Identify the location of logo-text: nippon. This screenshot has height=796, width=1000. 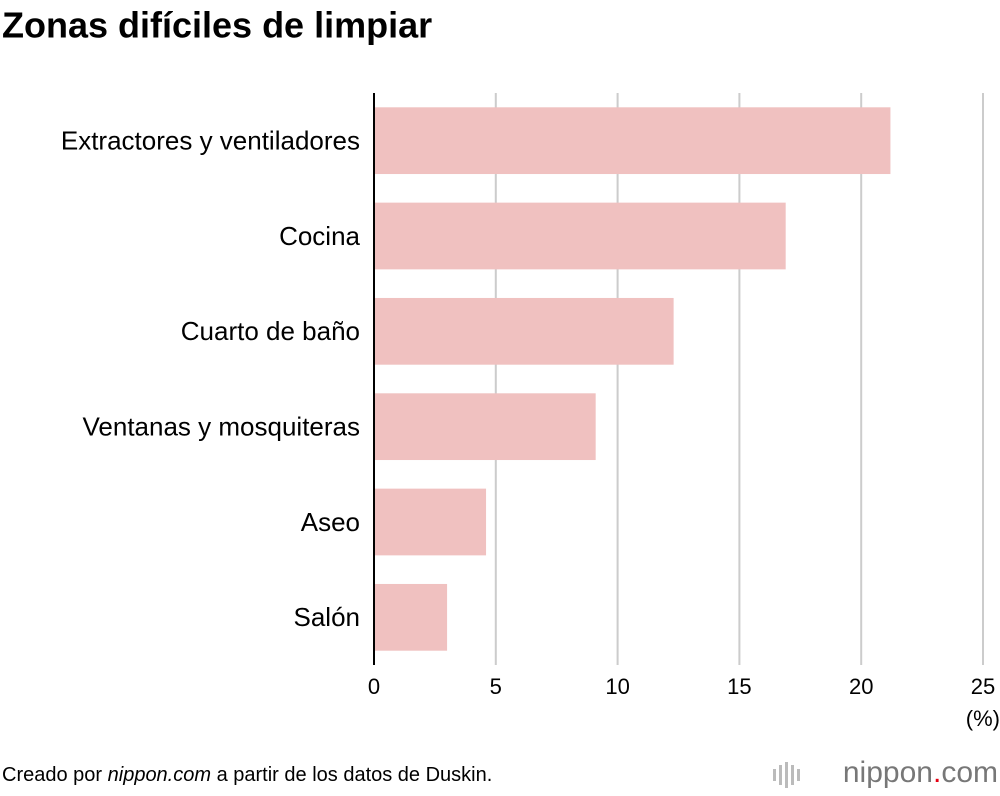
(888, 772).